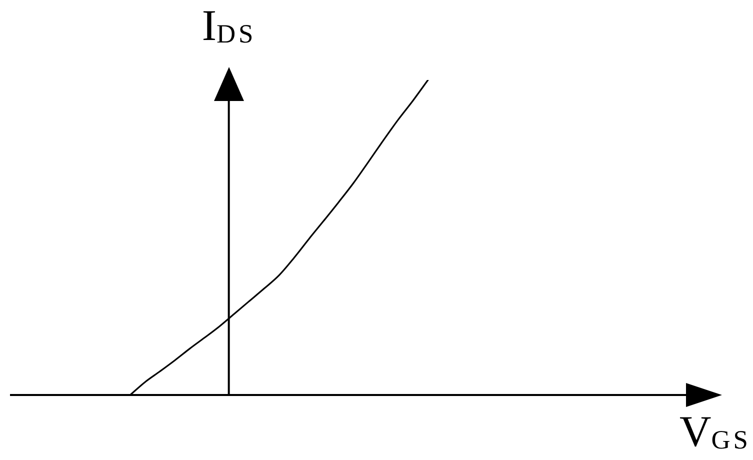 This screenshot has height=460, width=753. Describe the element at coordinates (229, 25) in the screenshot. I see `y-axis-title: I$_{DS}$` at that location.